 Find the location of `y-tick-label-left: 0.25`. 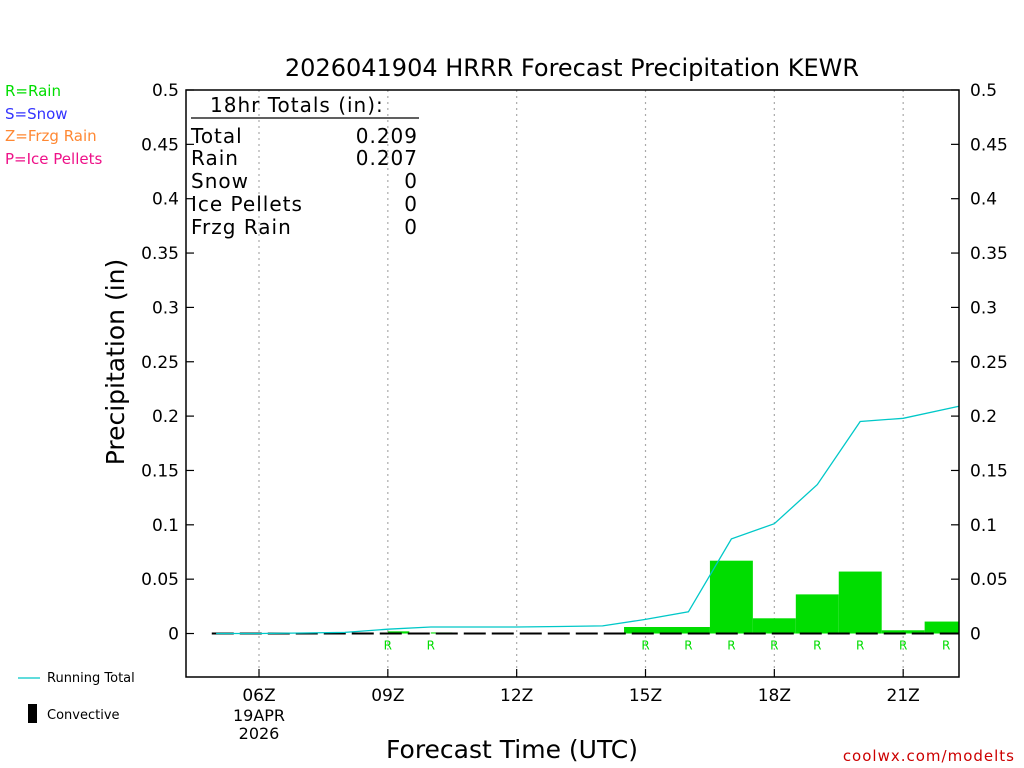

y-tick-label-left: 0.25 is located at coordinates (160, 363).